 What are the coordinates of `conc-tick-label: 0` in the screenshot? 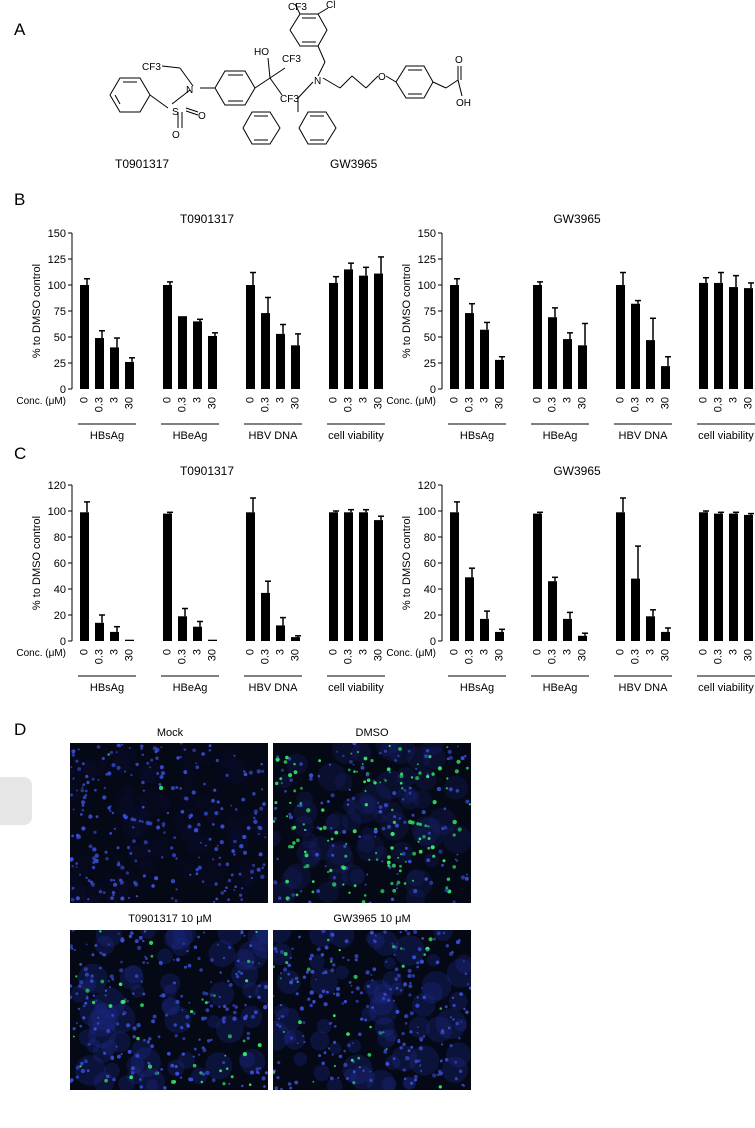 It's located at (85, 652).